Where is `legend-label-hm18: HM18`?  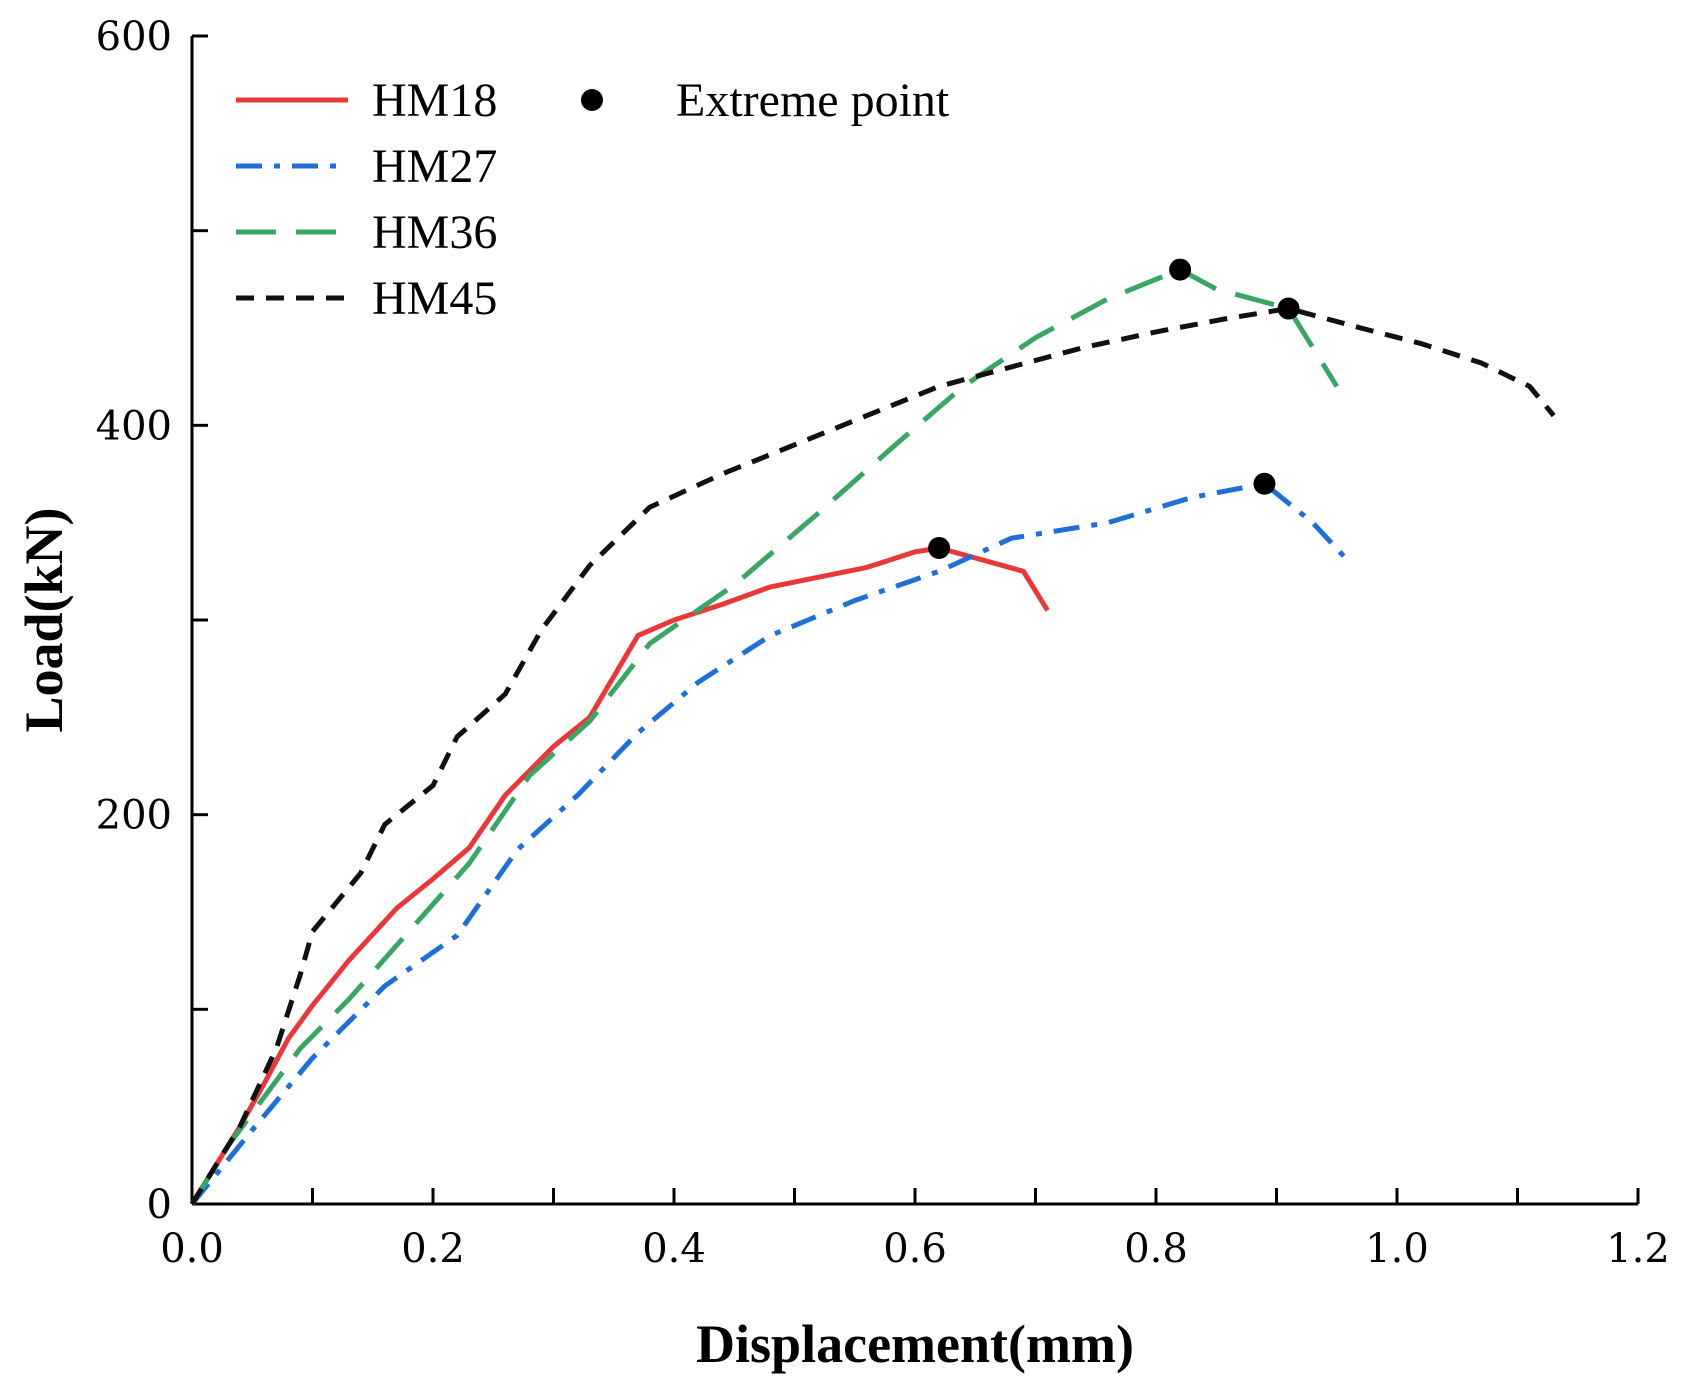
legend-label-hm18: HM18 is located at coordinates (434, 100).